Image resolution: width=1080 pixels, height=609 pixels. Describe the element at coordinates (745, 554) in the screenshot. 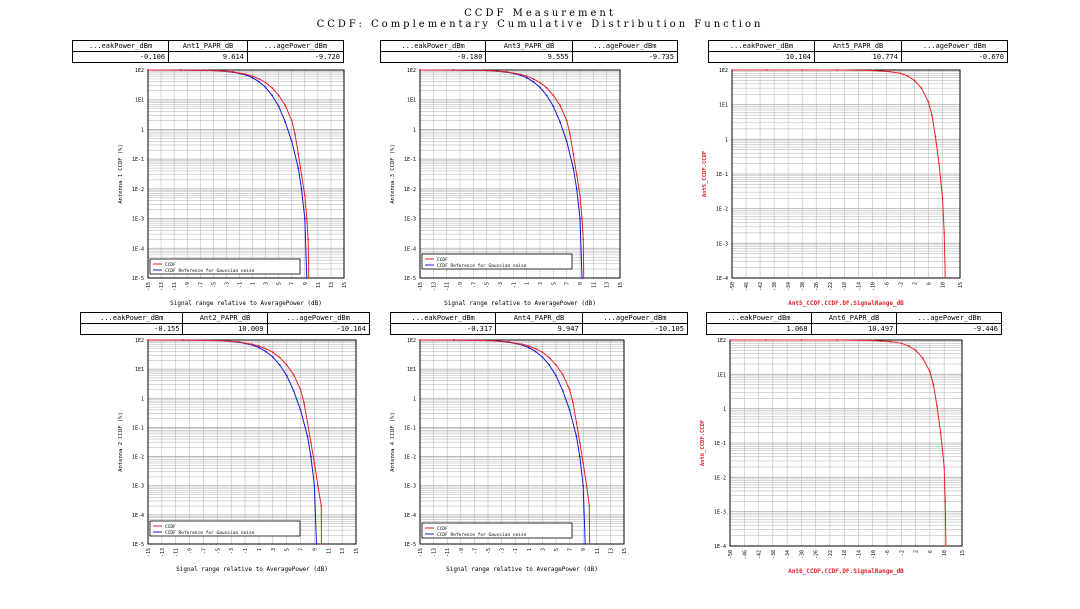

I see `x-tick-label: -46` at that location.